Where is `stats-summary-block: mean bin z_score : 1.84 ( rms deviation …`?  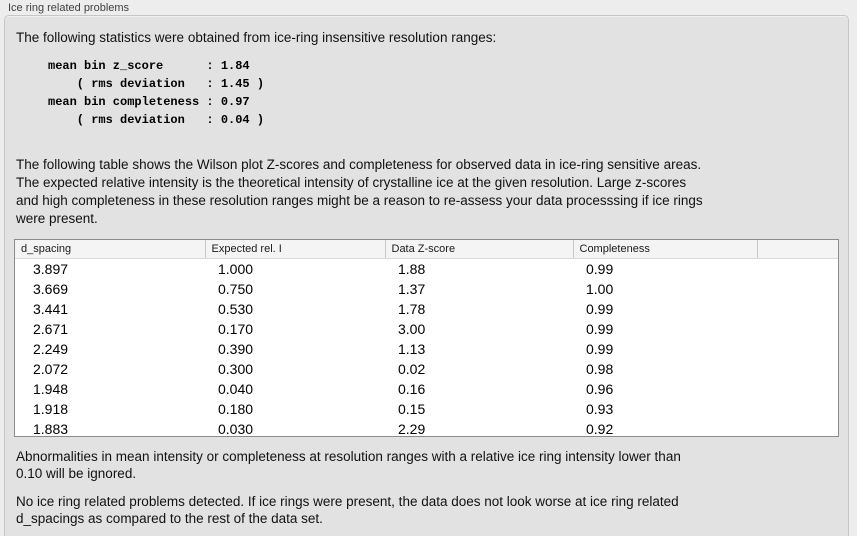
stats-summary-block: mean bin z_score : 1.84 ( rms deviation … is located at coordinates (156, 93).